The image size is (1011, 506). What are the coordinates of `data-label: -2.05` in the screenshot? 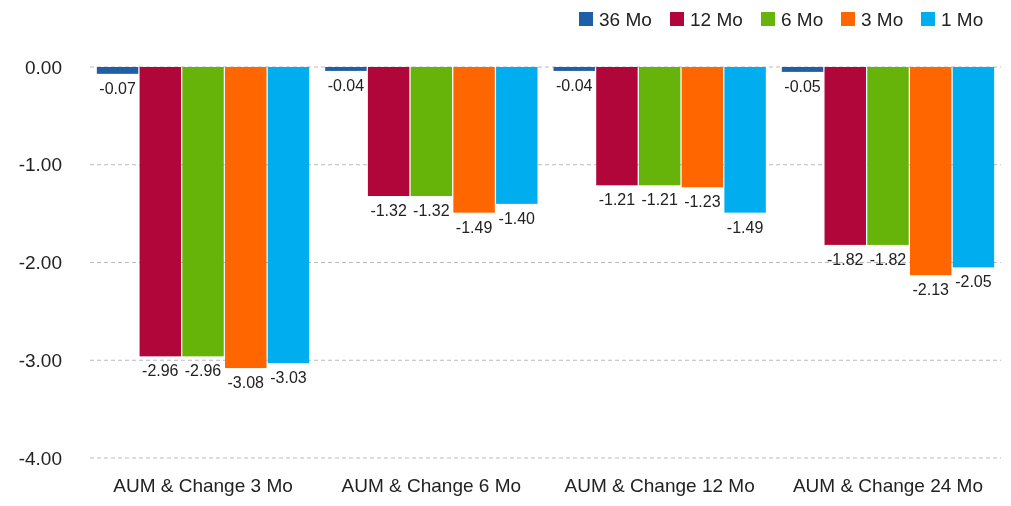 It's located at (973, 282).